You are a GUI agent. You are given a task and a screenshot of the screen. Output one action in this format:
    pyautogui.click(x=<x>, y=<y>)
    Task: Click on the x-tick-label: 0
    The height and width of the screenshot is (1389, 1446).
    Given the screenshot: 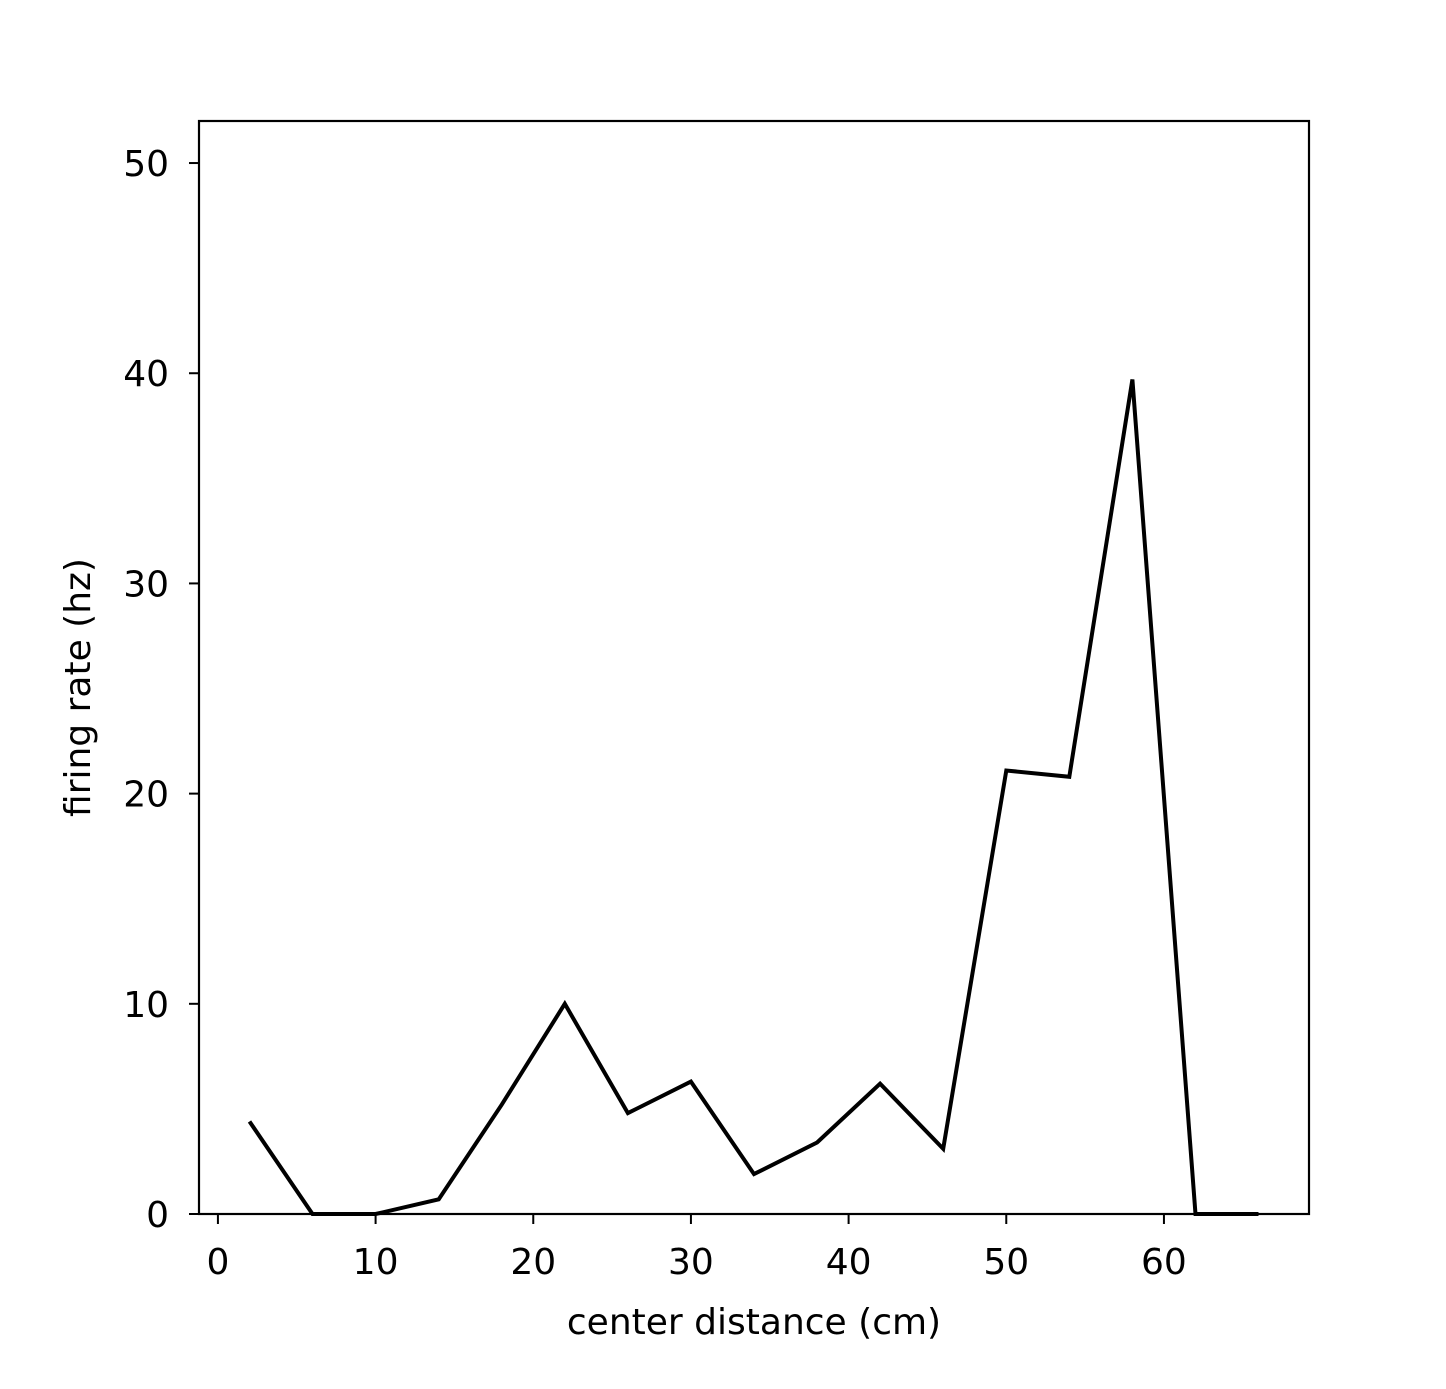 What is the action you would take?
    pyautogui.click(x=217, y=1262)
    